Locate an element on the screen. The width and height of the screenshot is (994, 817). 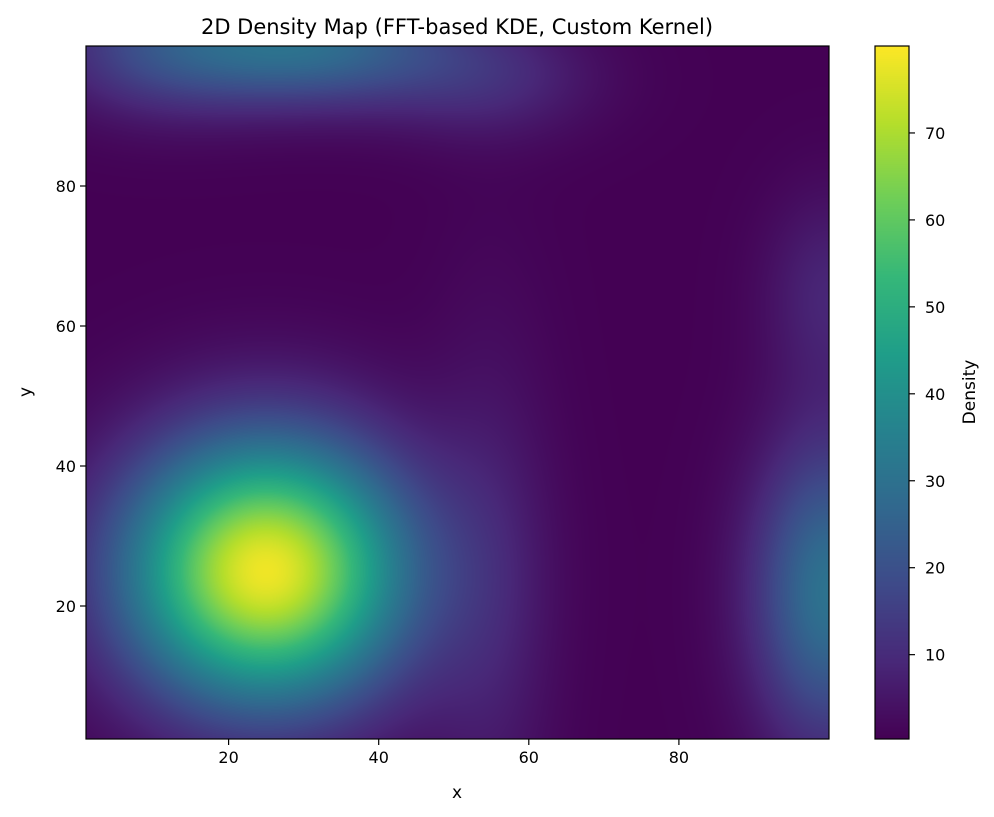
y-tick-label: 80 is located at coordinates (66, 186).